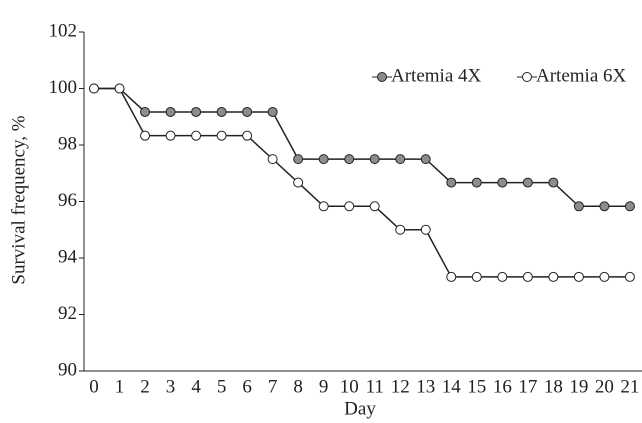 This screenshot has width=642, height=423. What do you see at coordinates (553, 386) in the screenshot?
I see `x-tick-label: 18` at bounding box center [553, 386].